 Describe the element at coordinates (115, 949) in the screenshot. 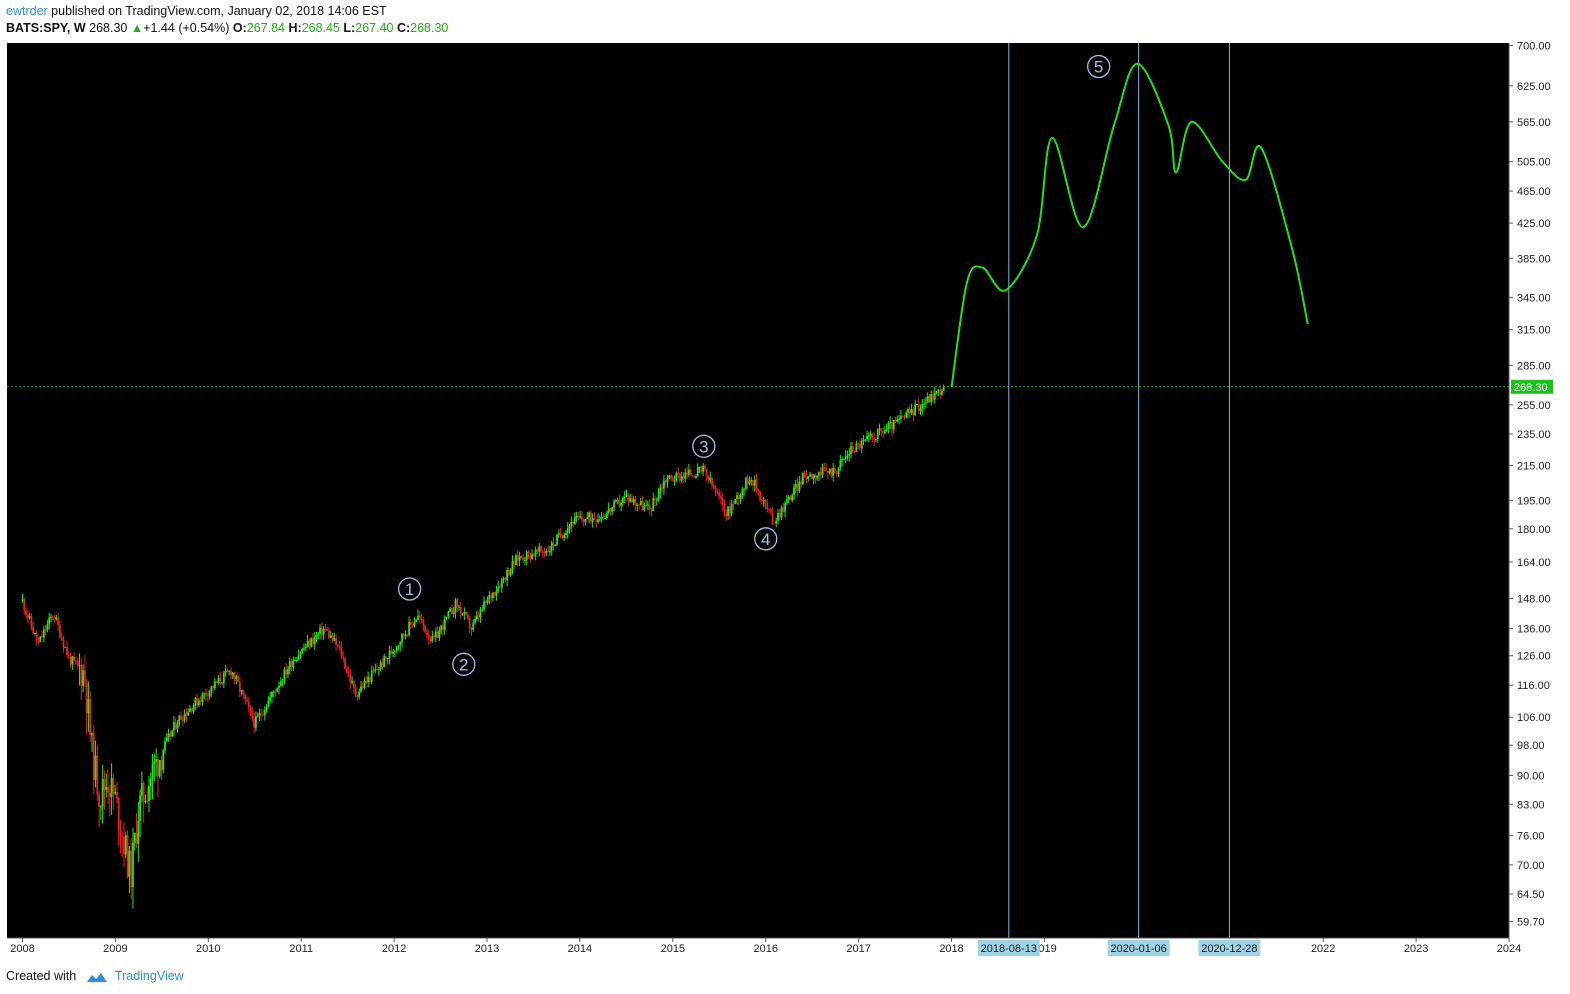

I see `x-tick-label: 2009` at that location.